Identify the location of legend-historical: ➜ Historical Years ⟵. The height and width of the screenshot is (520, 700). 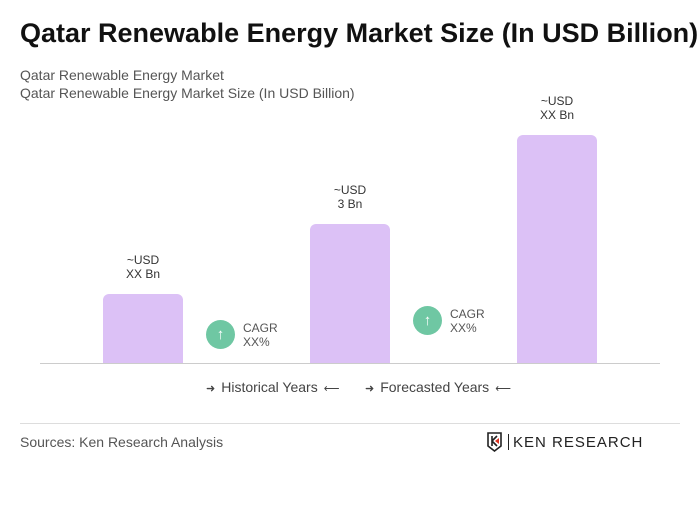
(273, 387).